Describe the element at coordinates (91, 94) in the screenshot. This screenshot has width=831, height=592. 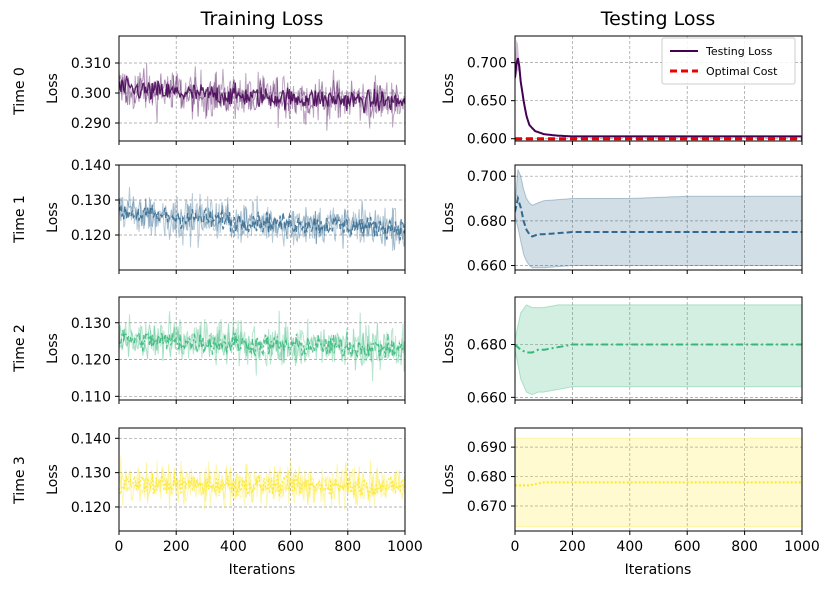
I see `y-tick-label-1: 0.300` at that location.